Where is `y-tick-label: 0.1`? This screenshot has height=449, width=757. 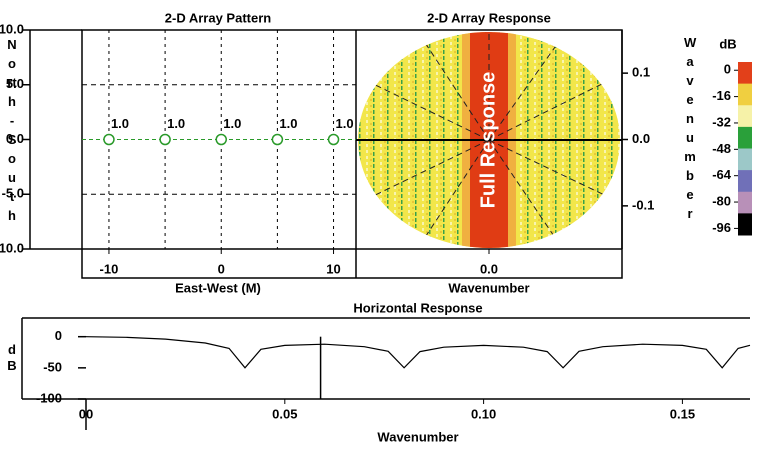
y-tick-label: 0.1 is located at coordinates (641, 72).